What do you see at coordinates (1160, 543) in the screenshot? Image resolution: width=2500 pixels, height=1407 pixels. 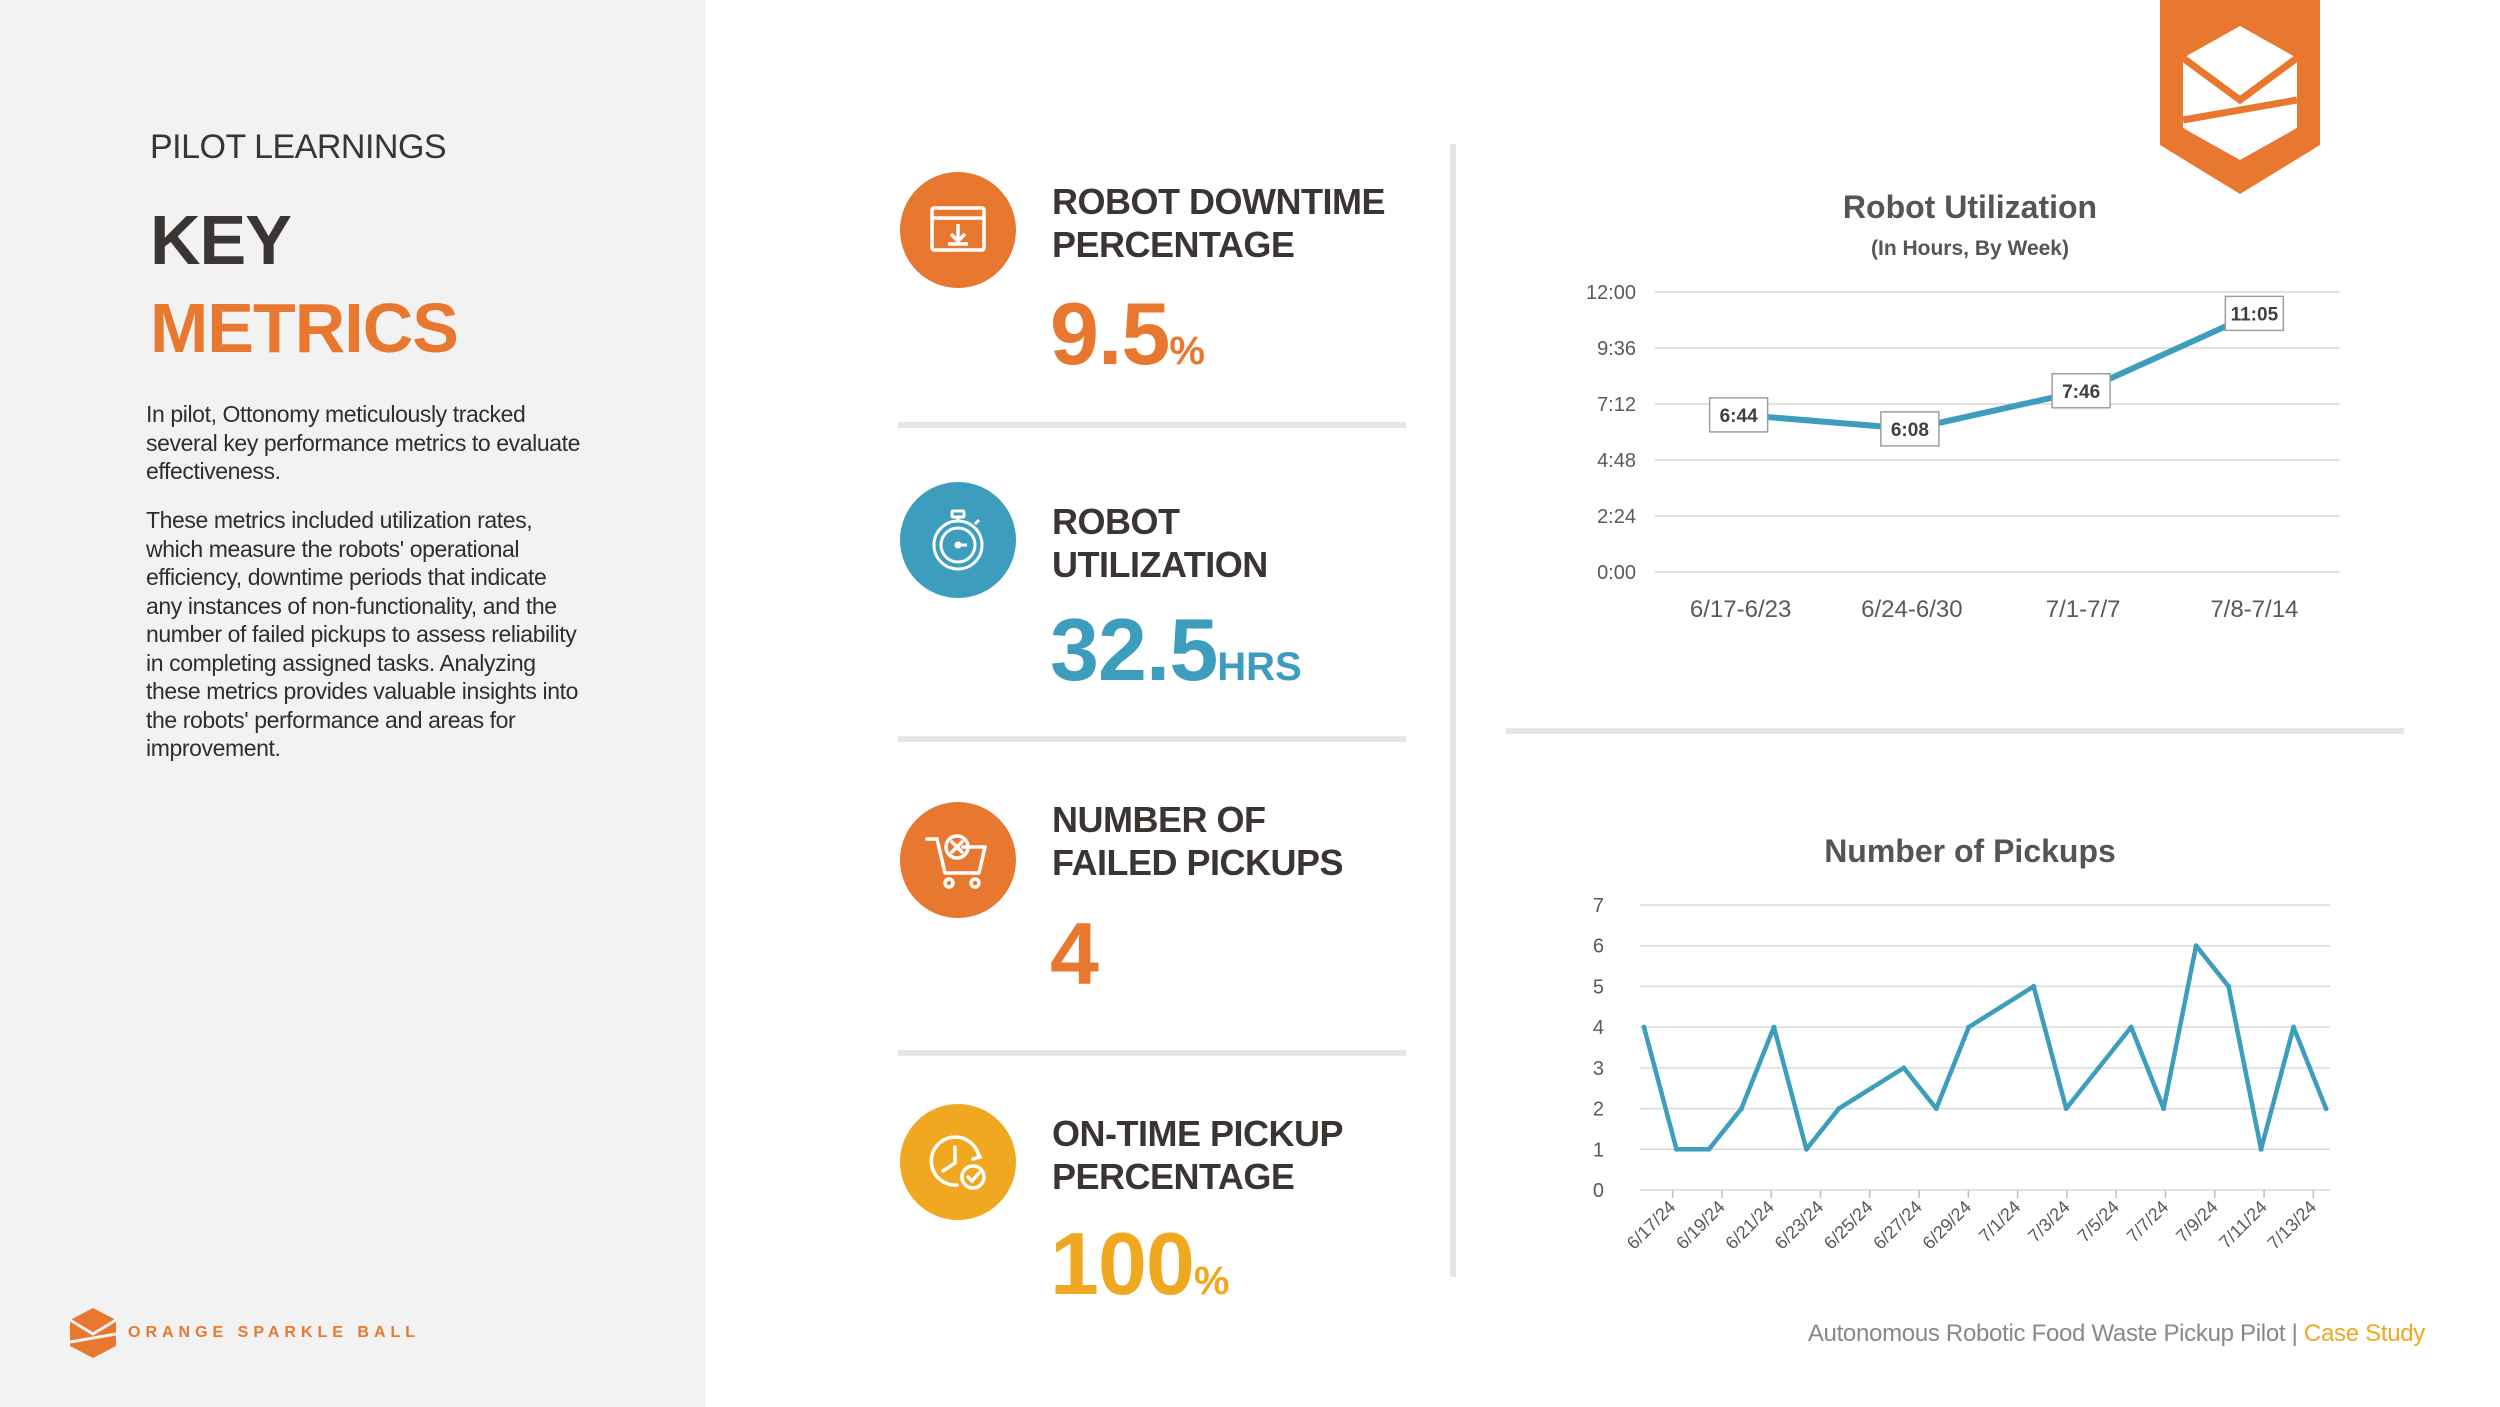 I see `metric-label-utilization: ROBOT UTILIZATION` at bounding box center [1160, 543].